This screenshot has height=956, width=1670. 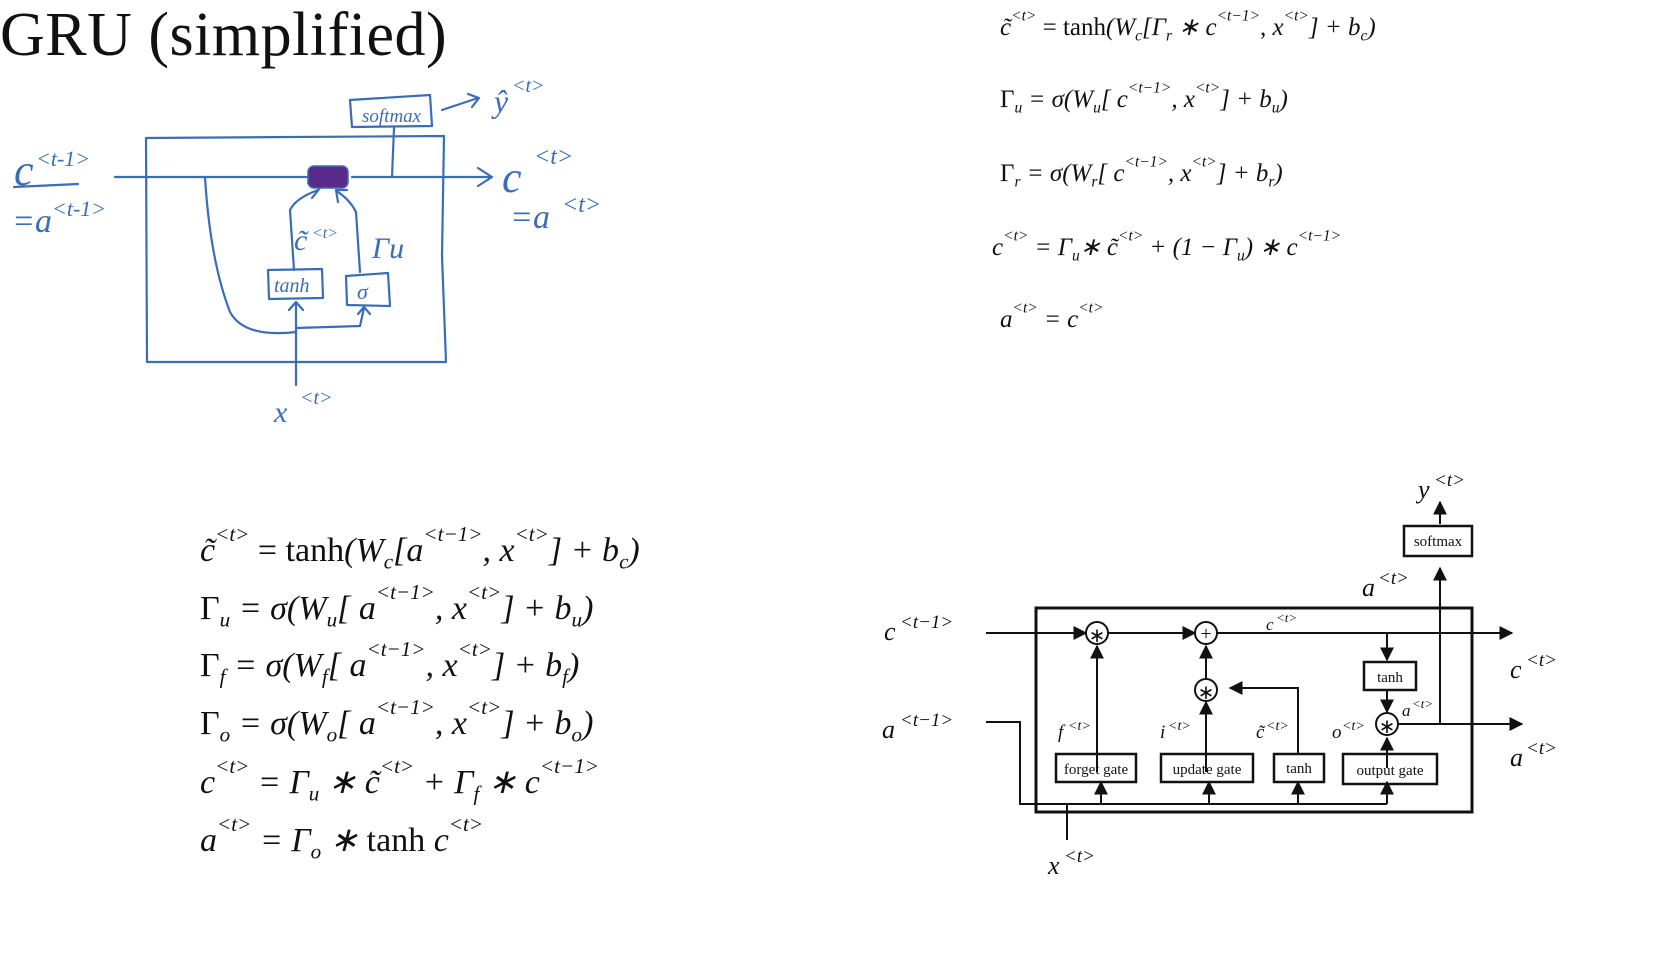 I want to click on lstm-forget-mult-node, so click(x=1097, y=633).